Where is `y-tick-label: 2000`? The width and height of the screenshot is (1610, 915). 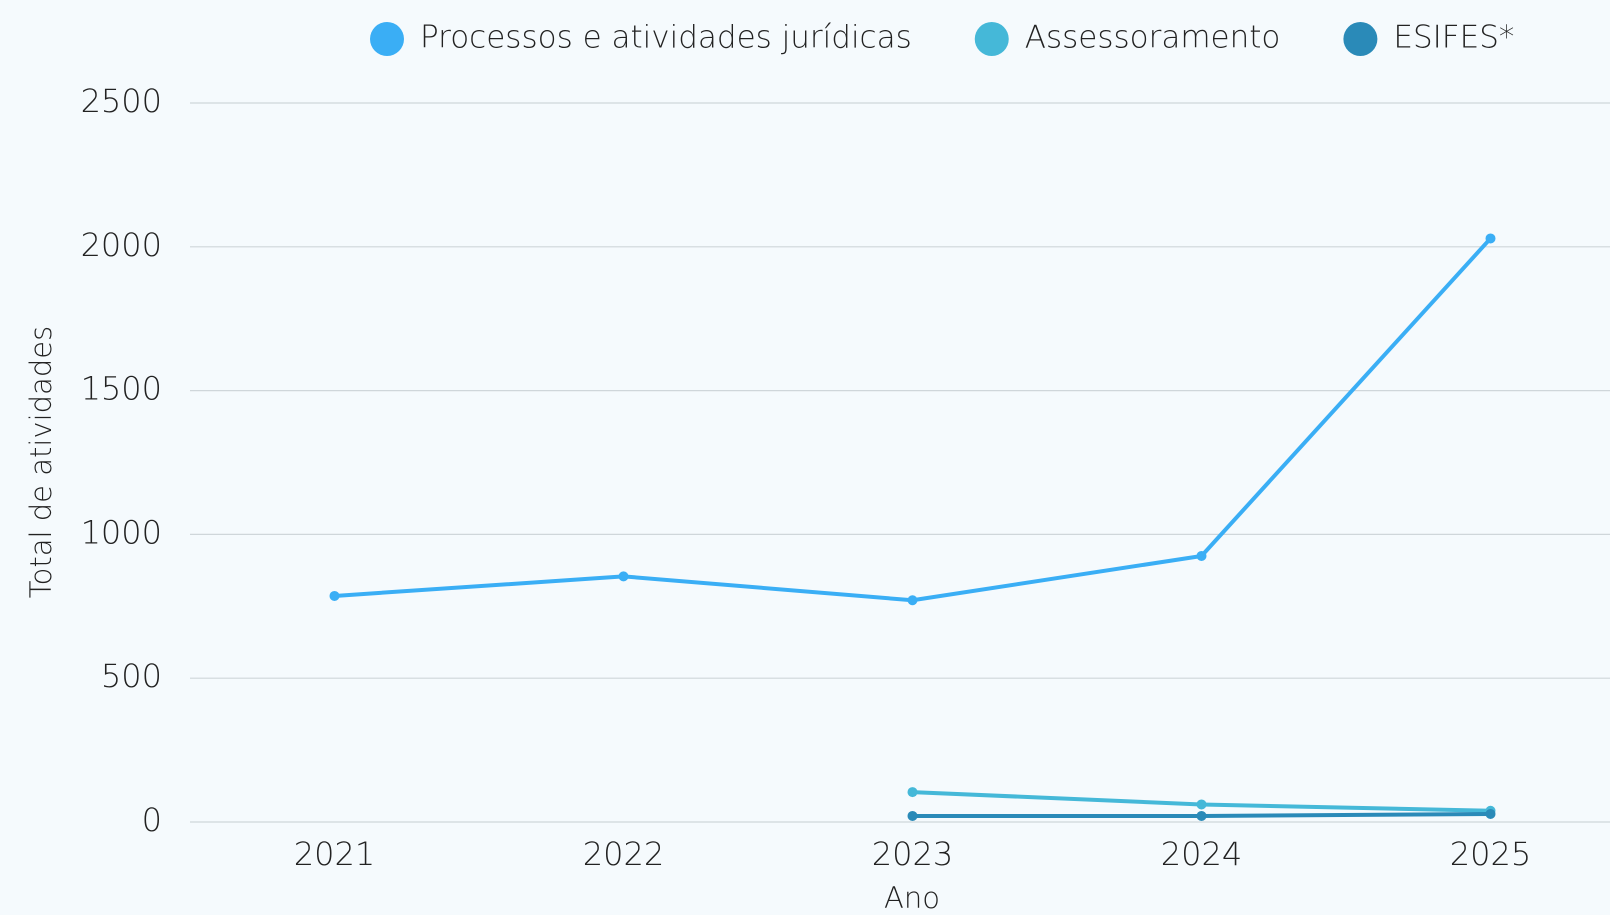 y-tick-label: 2000 is located at coordinates (121, 245).